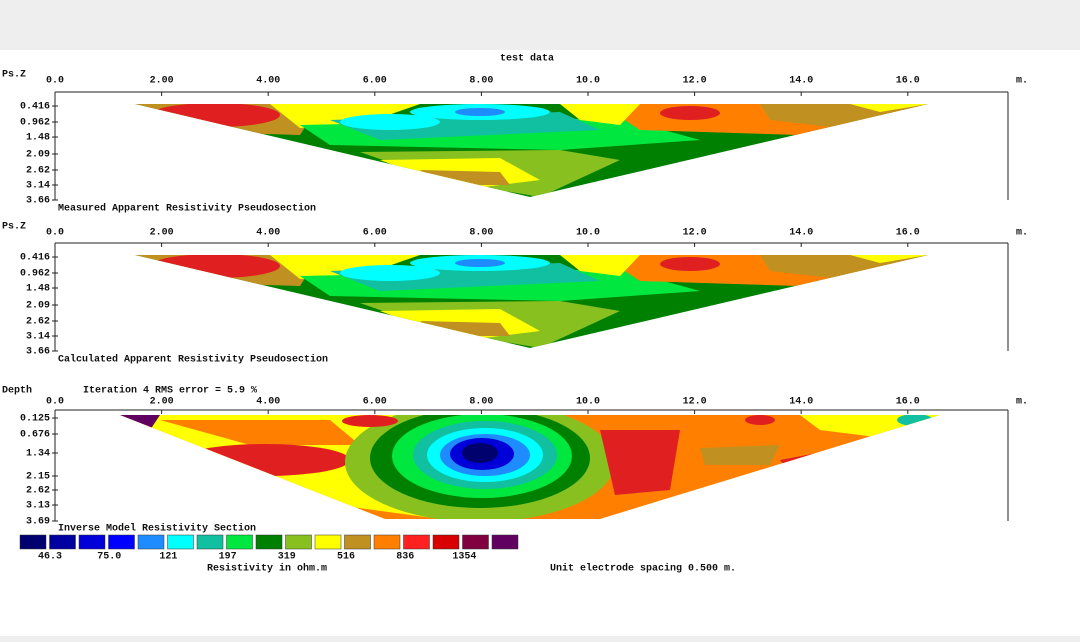 This screenshot has width=1080, height=642. I want to click on axis-label: Depth, so click(17, 391).